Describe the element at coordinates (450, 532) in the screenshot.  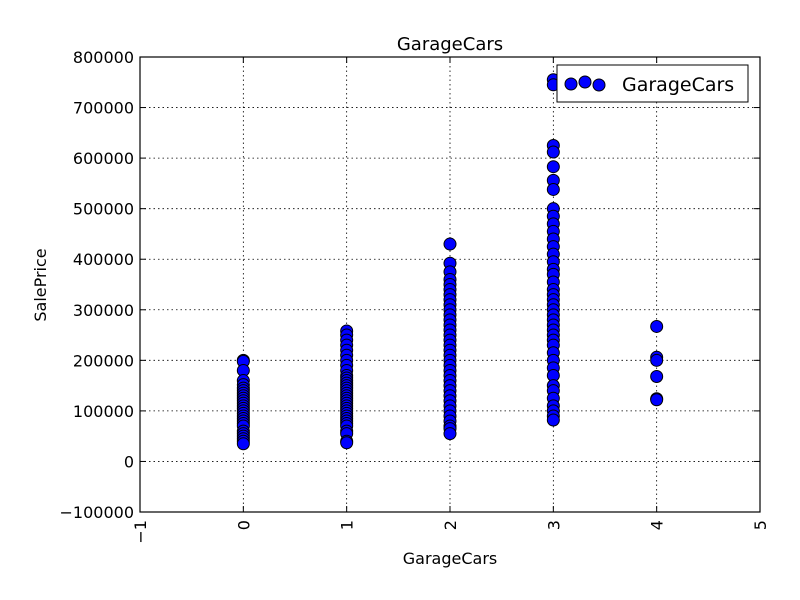
I see `x-tick-labels: −1 0 1 2 3 4 5` at that location.